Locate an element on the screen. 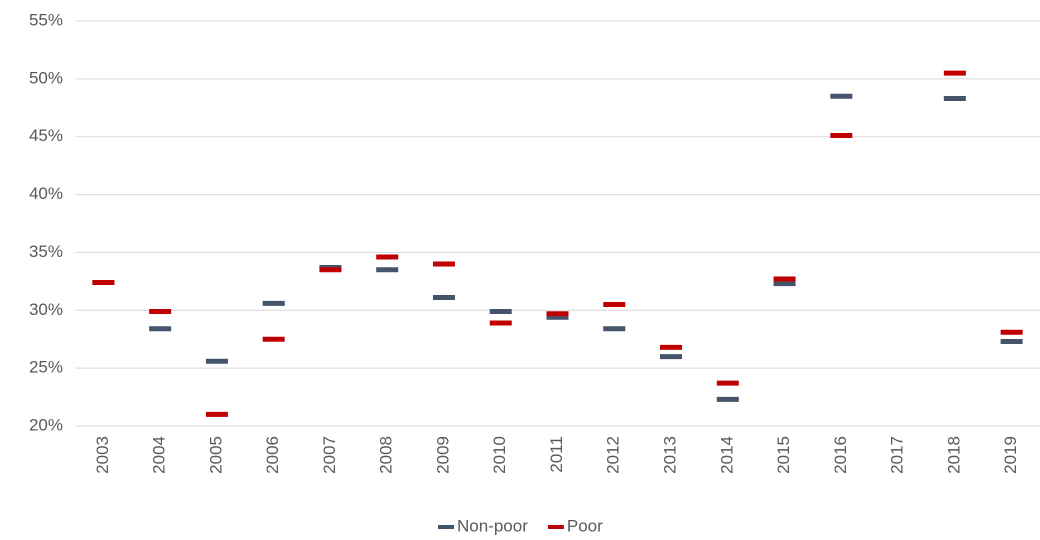  x-tick-label: 2019 is located at coordinates (1010, 455).